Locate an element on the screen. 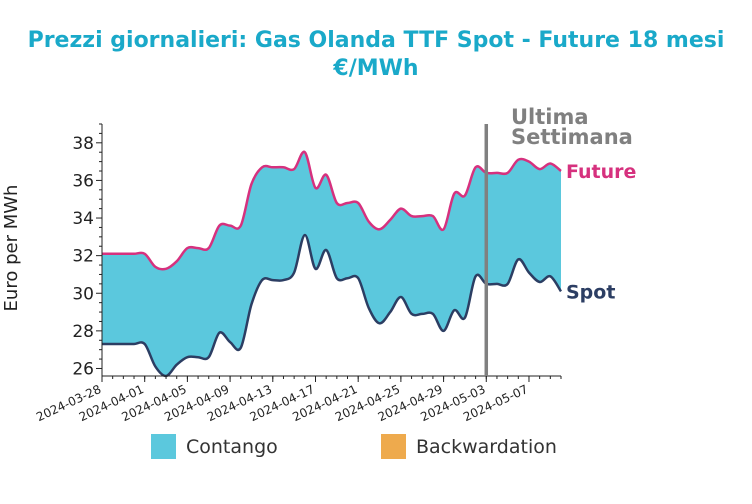 Image resolution: width=752 pixels, height=504 pixels. series-end-labels: Future Spot is located at coordinates (601, 232).